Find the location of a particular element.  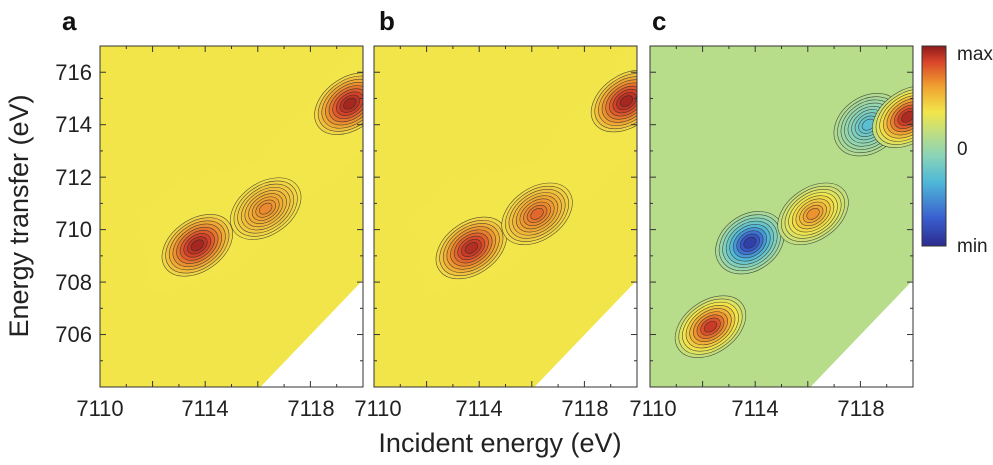

colorbar-zero-label: 0 is located at coordinates (962, 149).